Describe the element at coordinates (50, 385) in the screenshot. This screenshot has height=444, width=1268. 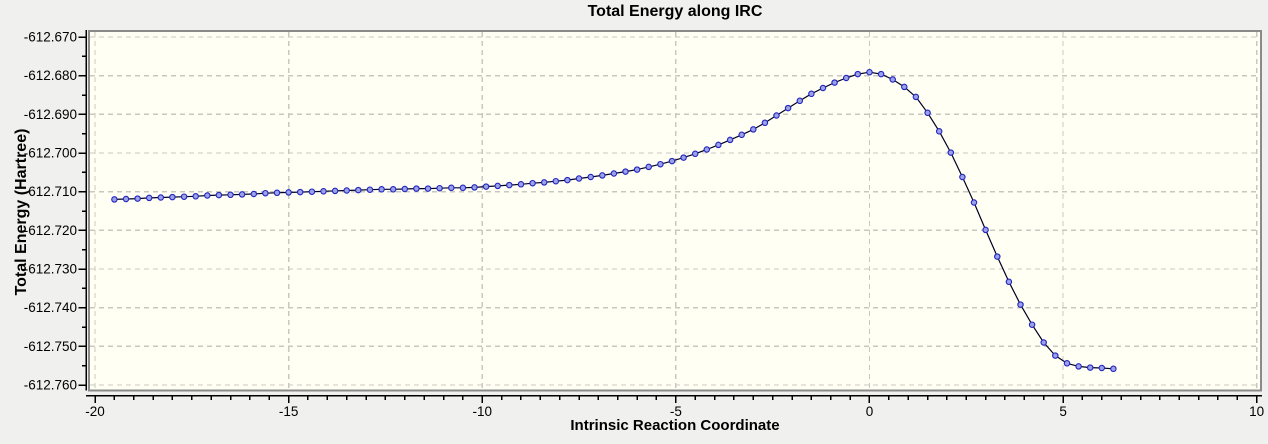
I see `y-tick-label: -612.760` at that location.